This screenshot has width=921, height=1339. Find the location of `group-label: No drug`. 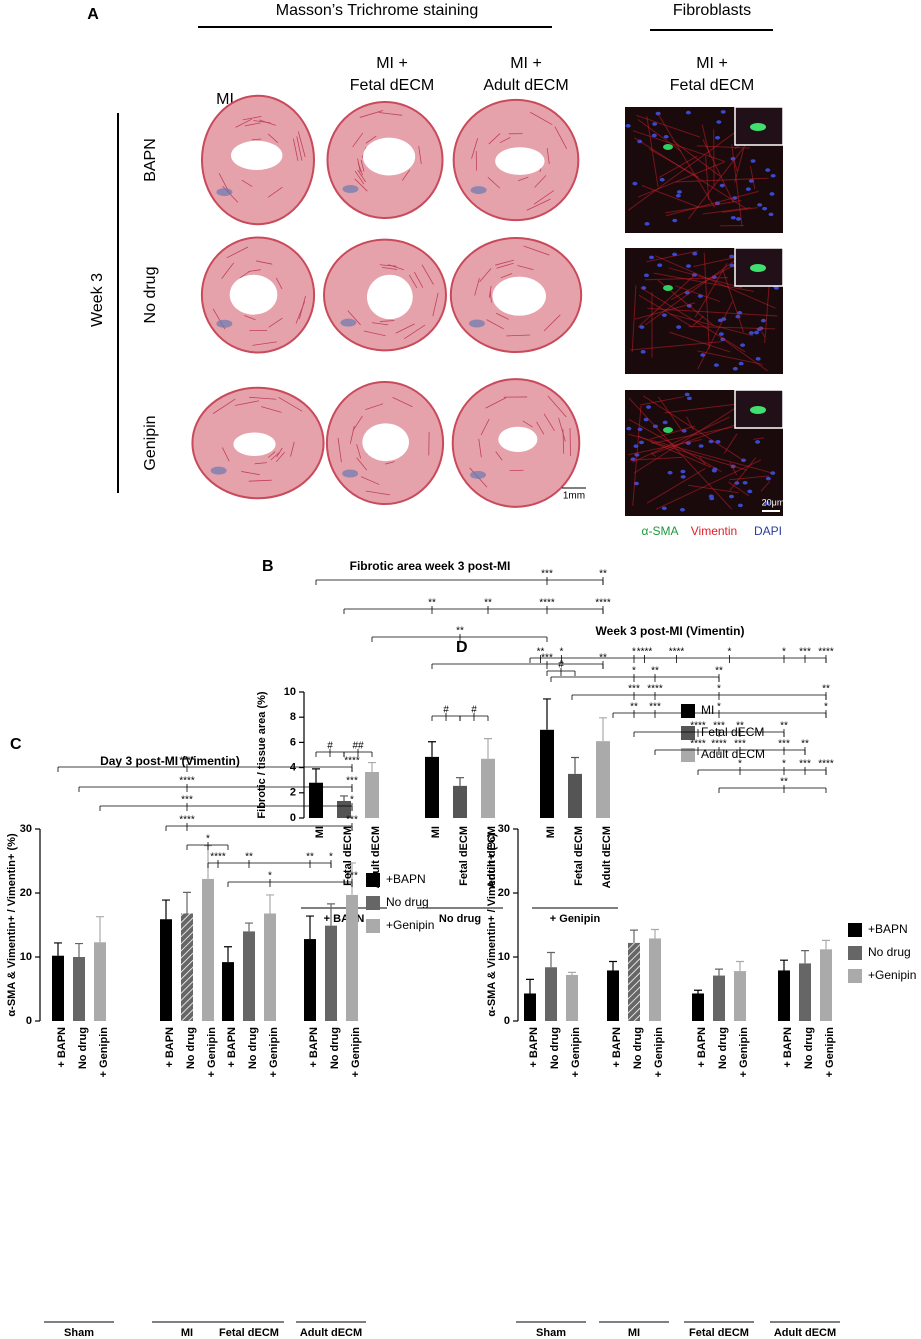

group-label: No drug is located at coordinates (460, 919).